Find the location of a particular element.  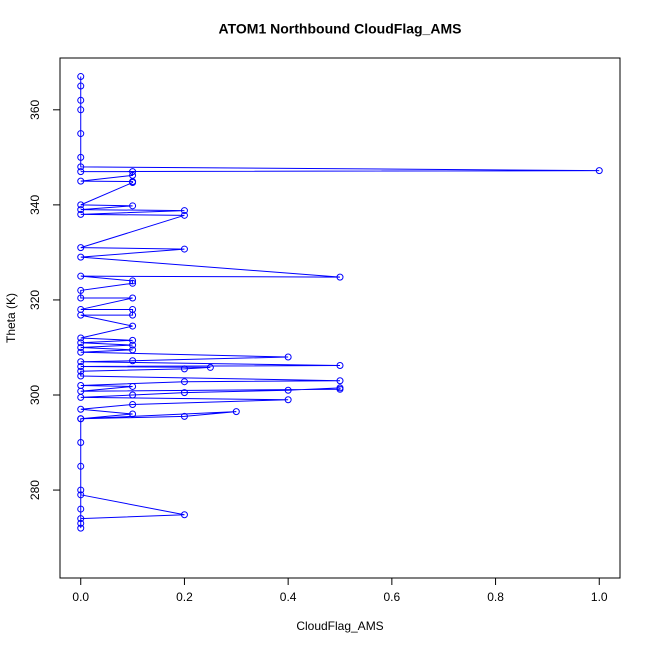

y-tick-label: 300 is located at coordinates (35, 395).